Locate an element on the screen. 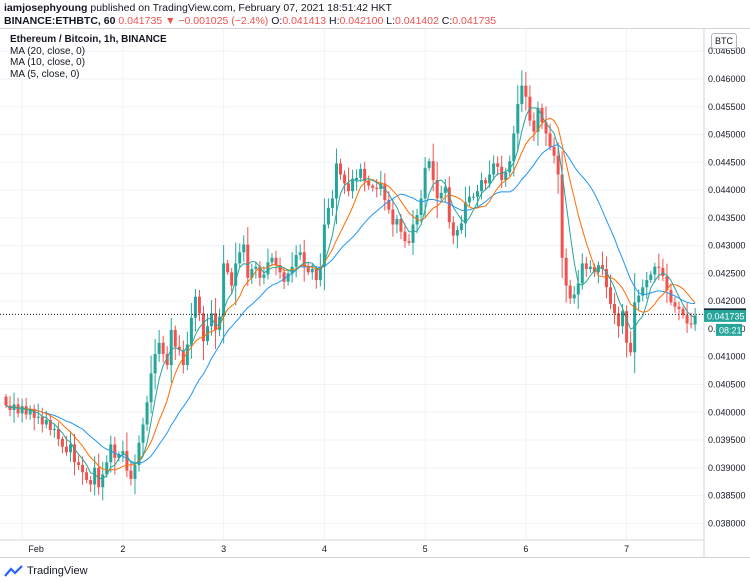 The width and height of the screenshot is (750, 582). y-tick-label: 0.044500 is located at coordinates (727, 162).